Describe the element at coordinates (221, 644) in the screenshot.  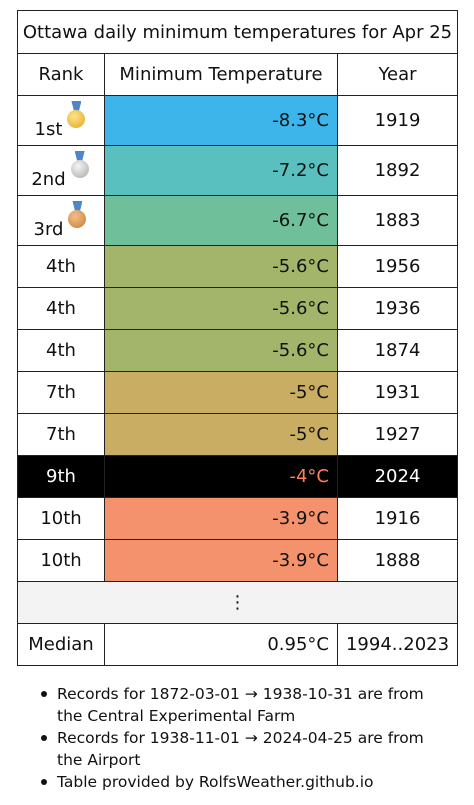
I see `median-temperature: 0.95°C` at that location.